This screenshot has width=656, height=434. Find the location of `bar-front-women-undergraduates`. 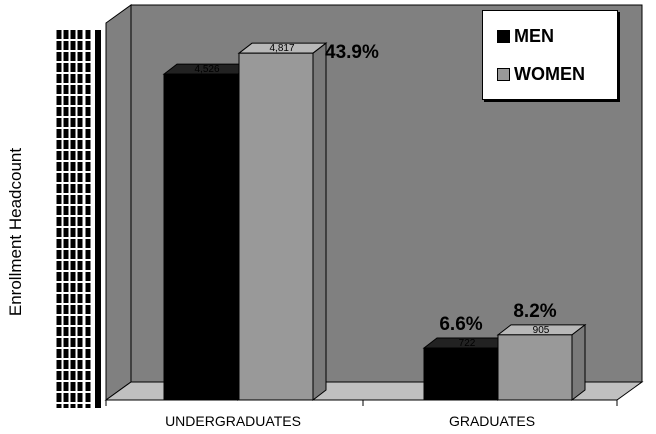

bar-front-women-undergraduates is located at coordinates (276, 226).